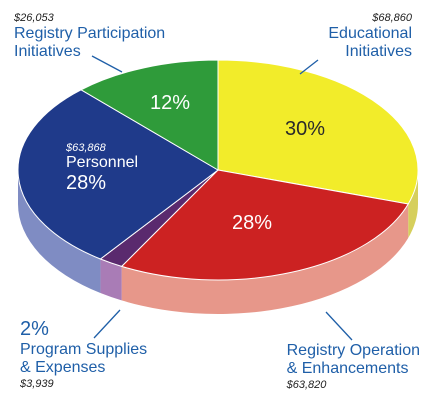 Image resolution: width=442 pixels, height=412 pixels. I want to click on amount-program-supplies: $3,939, so click(83, 384).